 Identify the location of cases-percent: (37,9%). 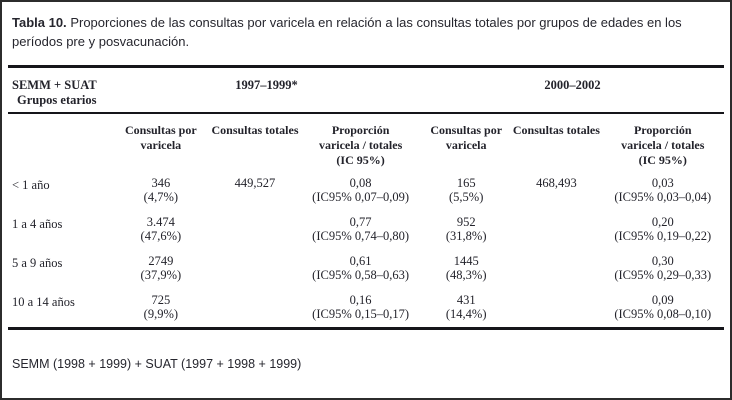
(161, 274).